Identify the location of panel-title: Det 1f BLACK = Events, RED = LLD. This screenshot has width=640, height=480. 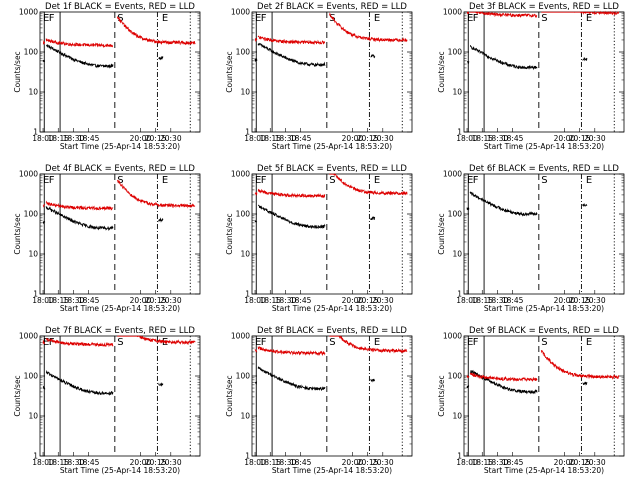
(120, 7).